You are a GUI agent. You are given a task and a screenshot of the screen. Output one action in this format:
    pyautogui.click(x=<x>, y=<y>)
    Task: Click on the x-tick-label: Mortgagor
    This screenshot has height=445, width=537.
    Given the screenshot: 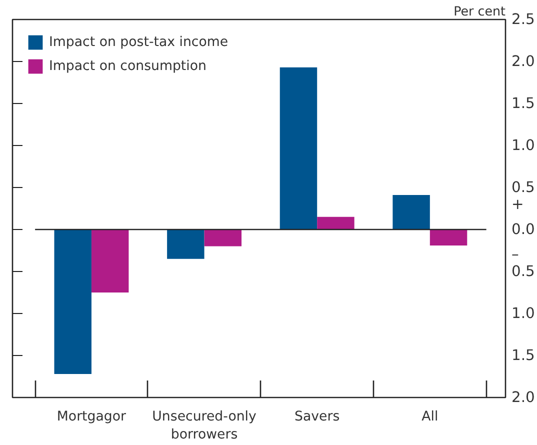 What is the action you would take?
    pyautogui.click(x=91, y=417)
    